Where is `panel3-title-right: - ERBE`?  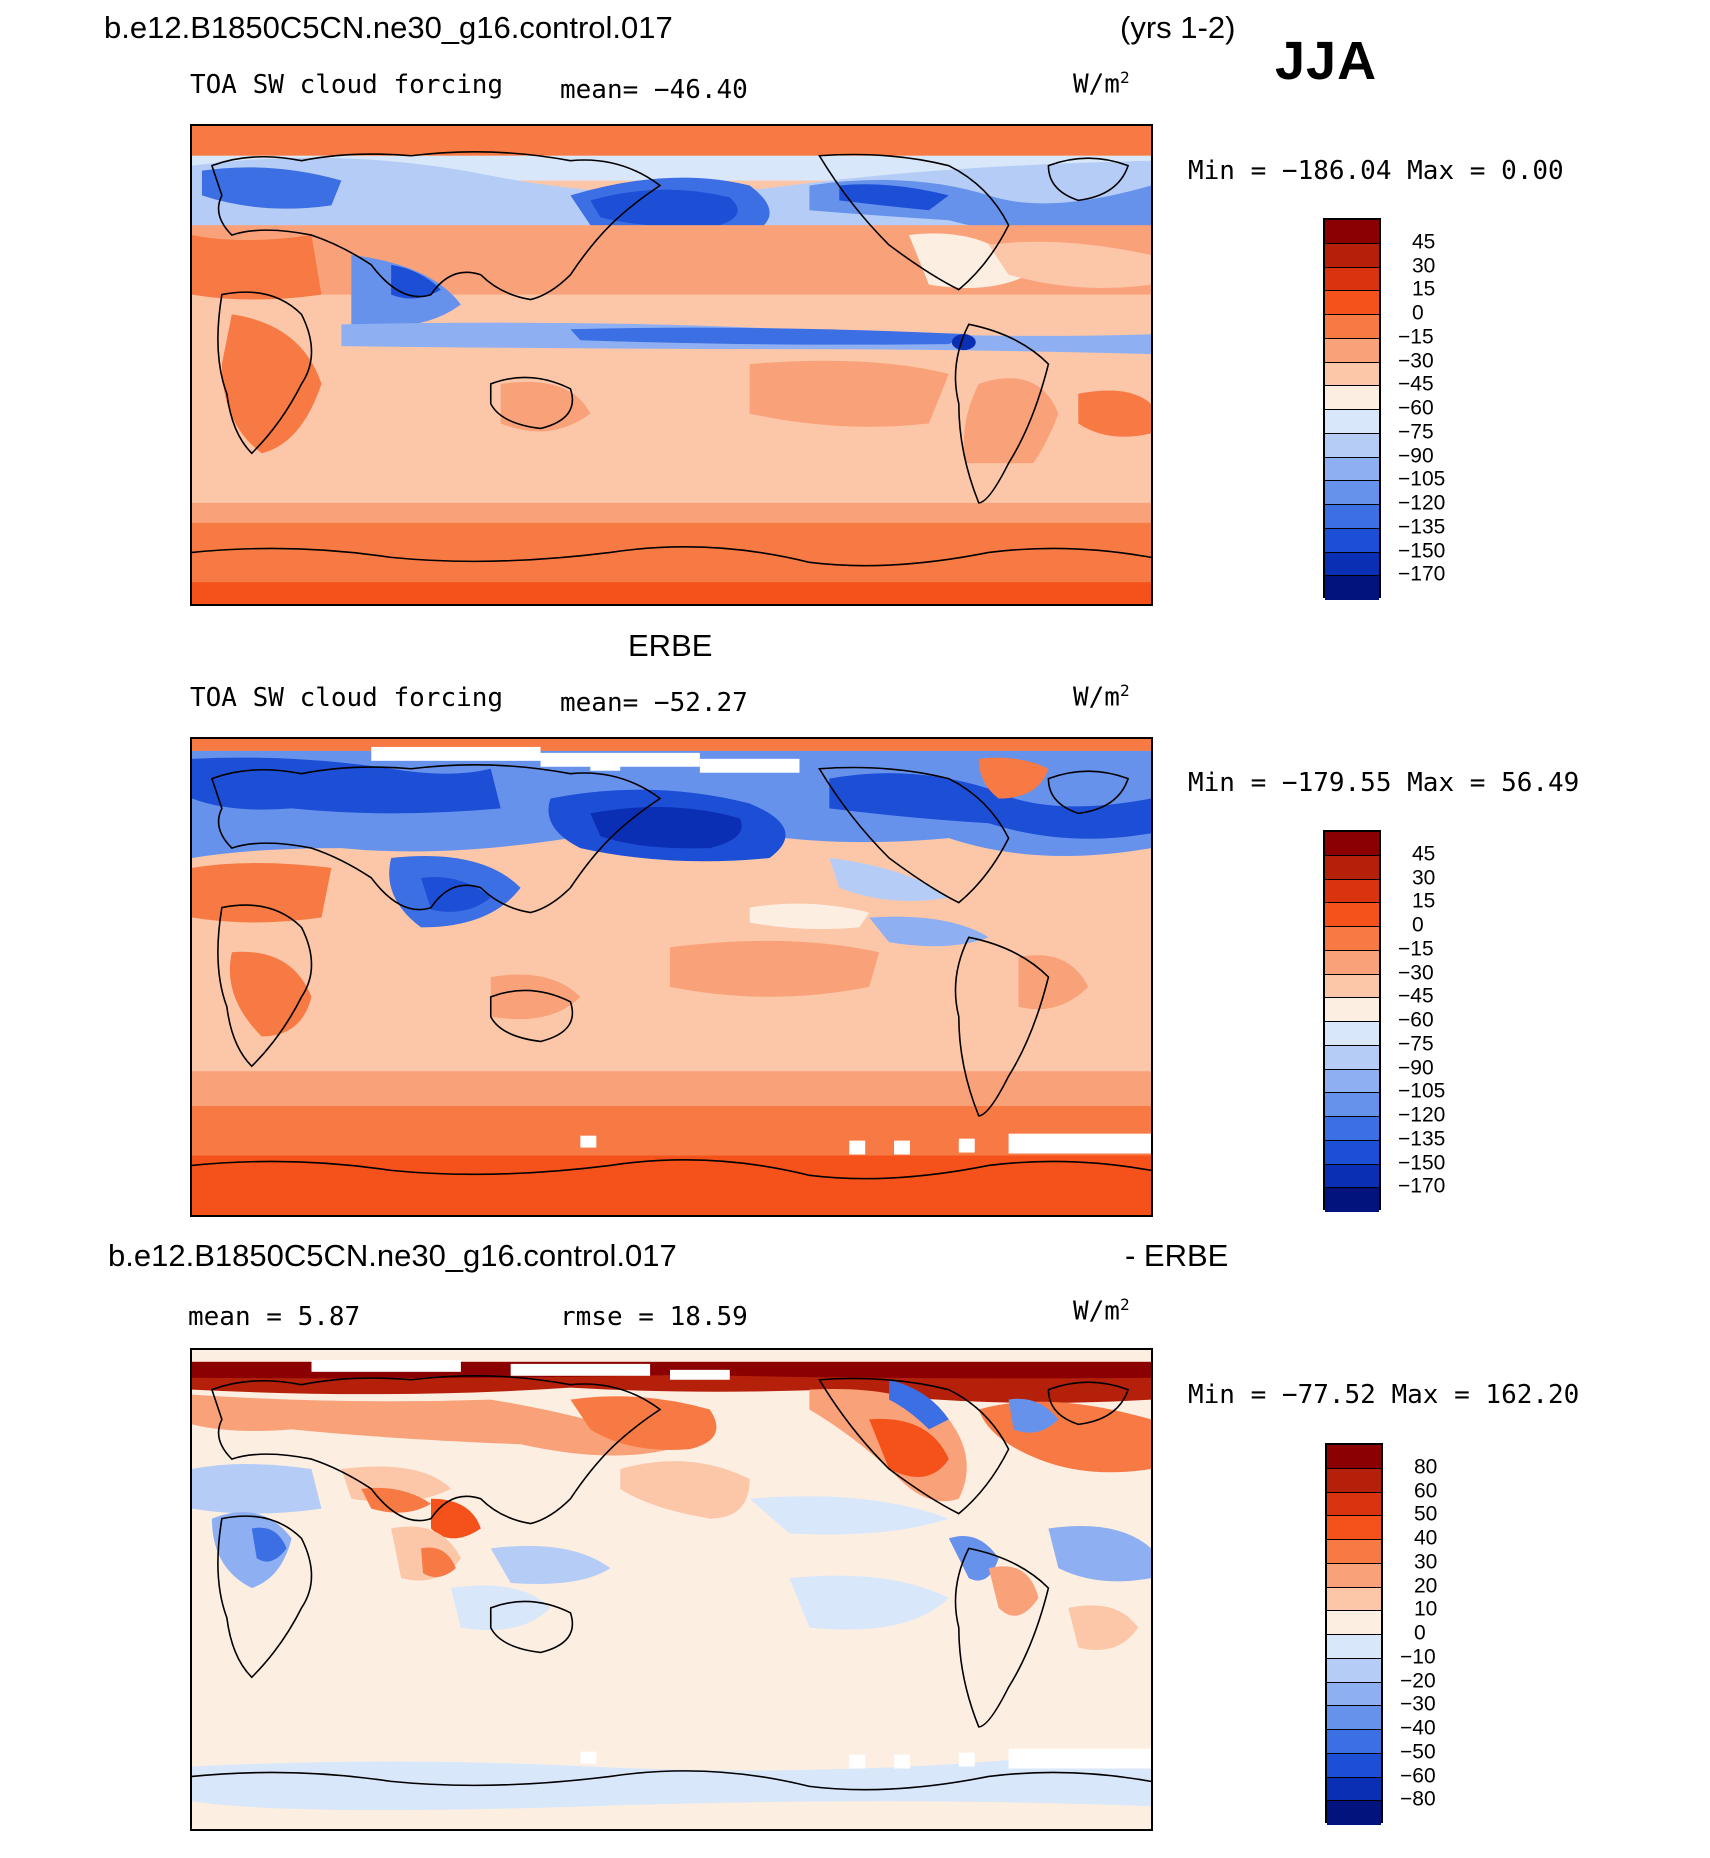 panel3-title-right: - ERBE is located at coordinates (1177, 1255).